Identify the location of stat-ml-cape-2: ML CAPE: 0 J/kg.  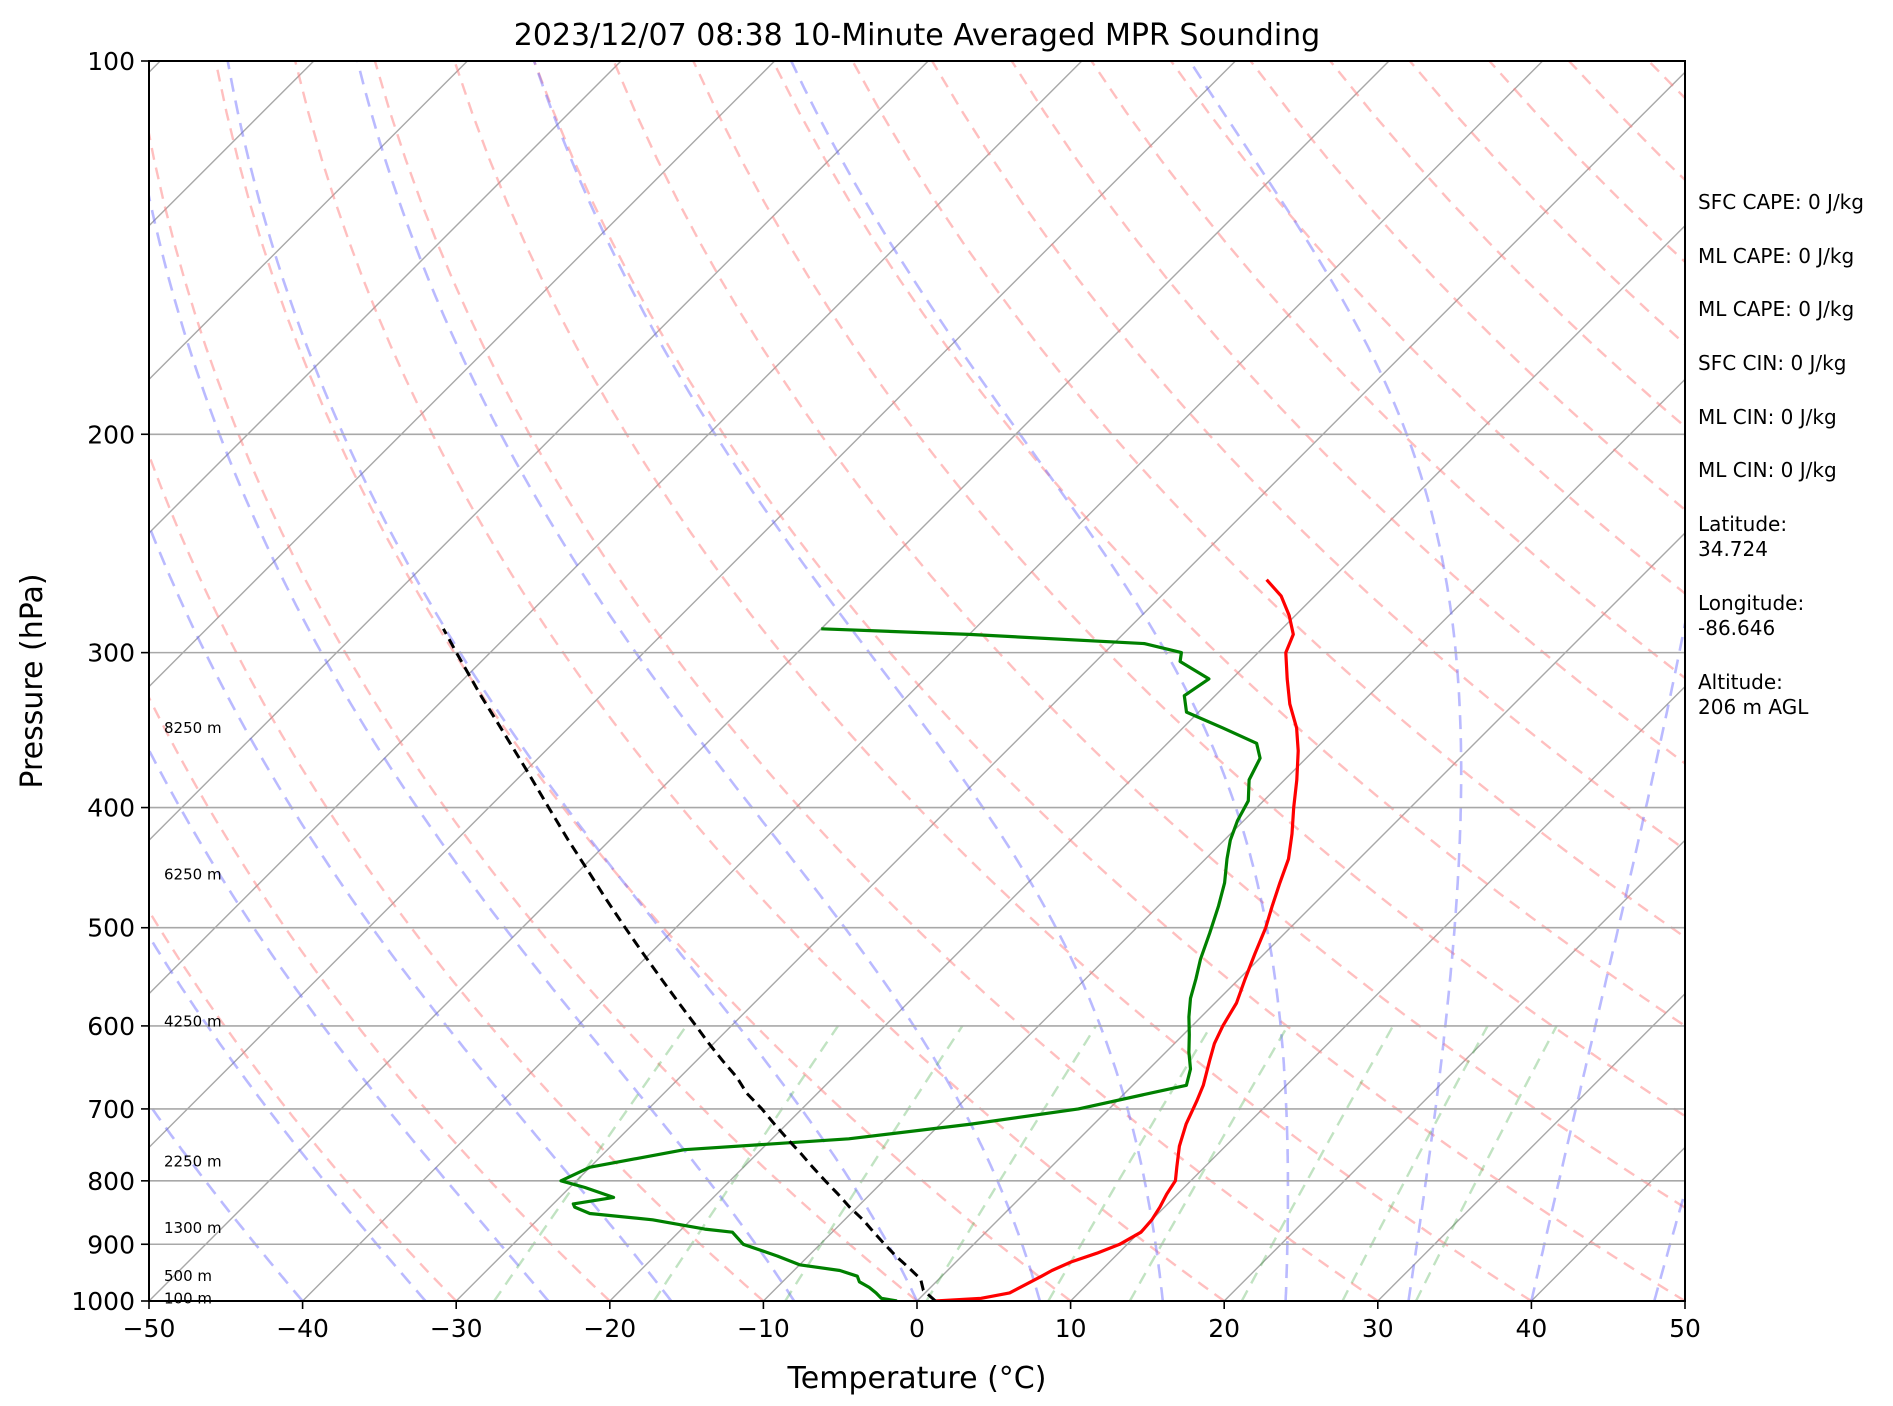
(1776, 309).